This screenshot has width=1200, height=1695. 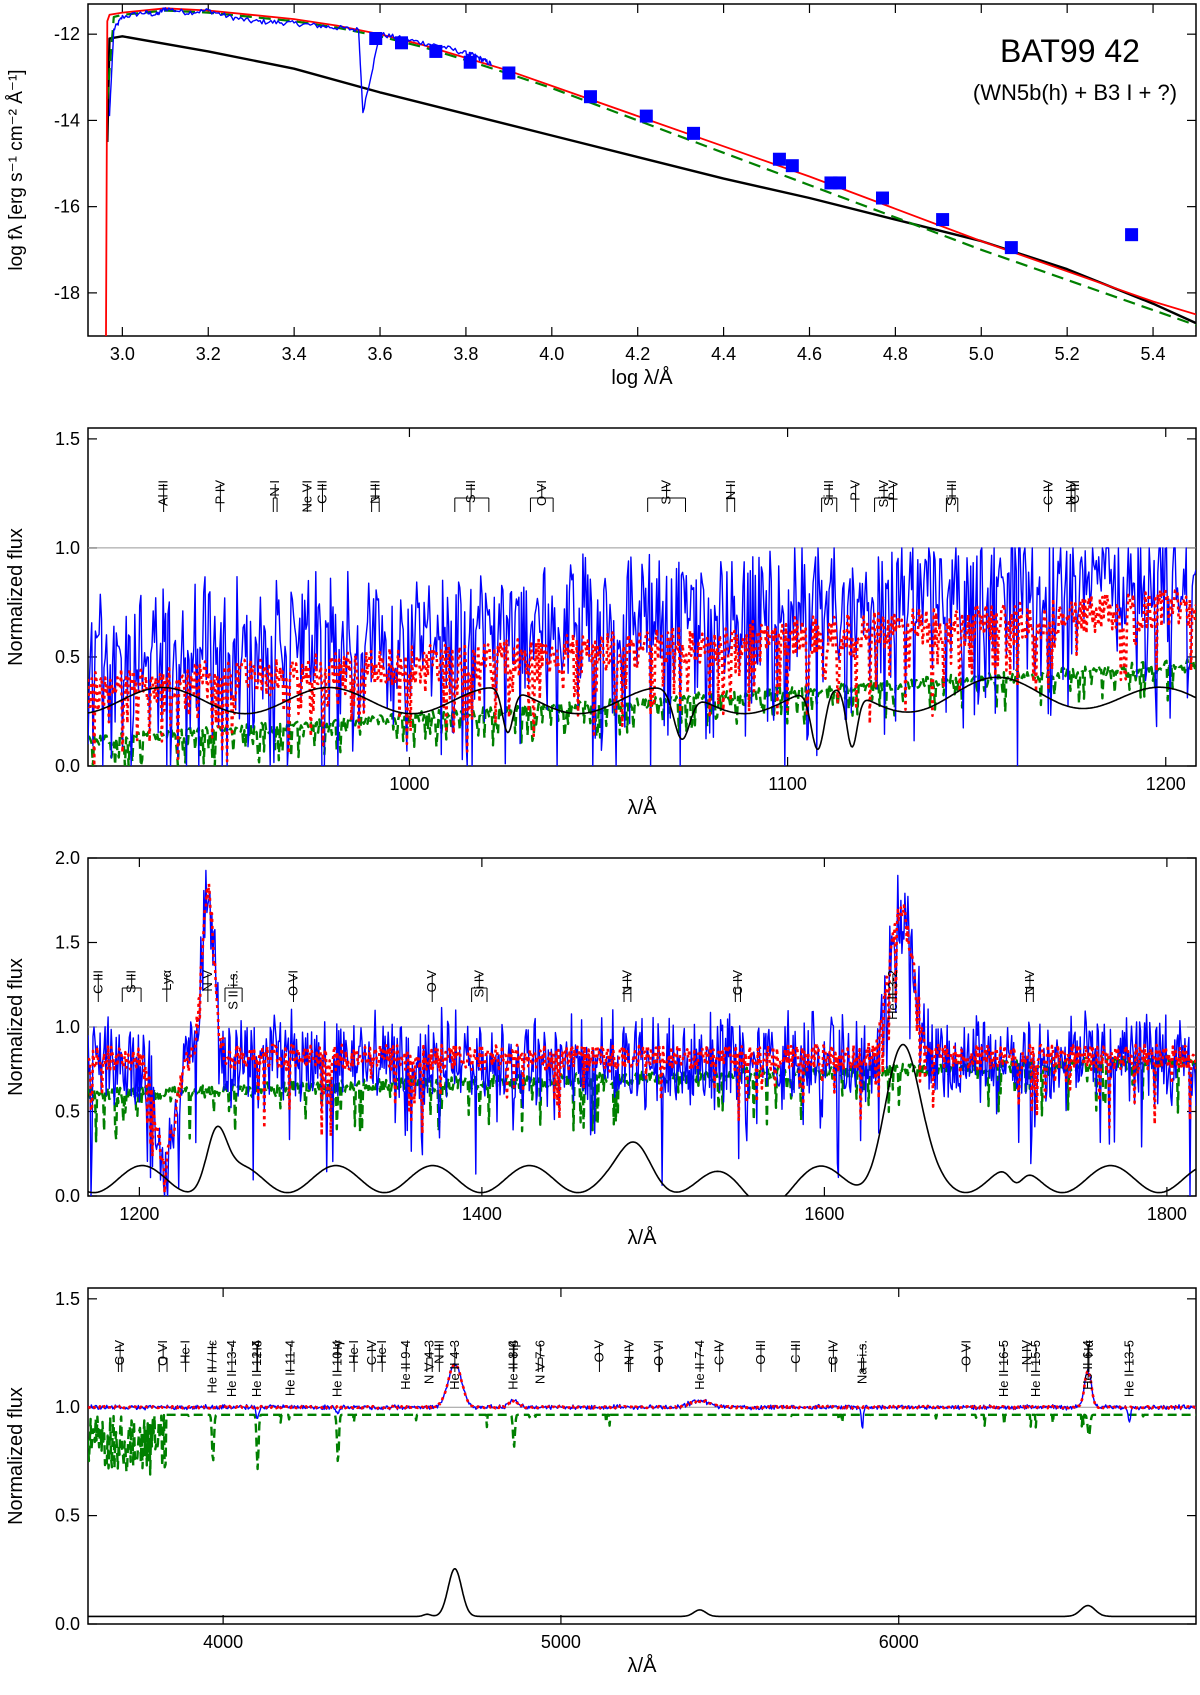 I want to click on x-tick-label: 1100, so click(x=787, y=784).